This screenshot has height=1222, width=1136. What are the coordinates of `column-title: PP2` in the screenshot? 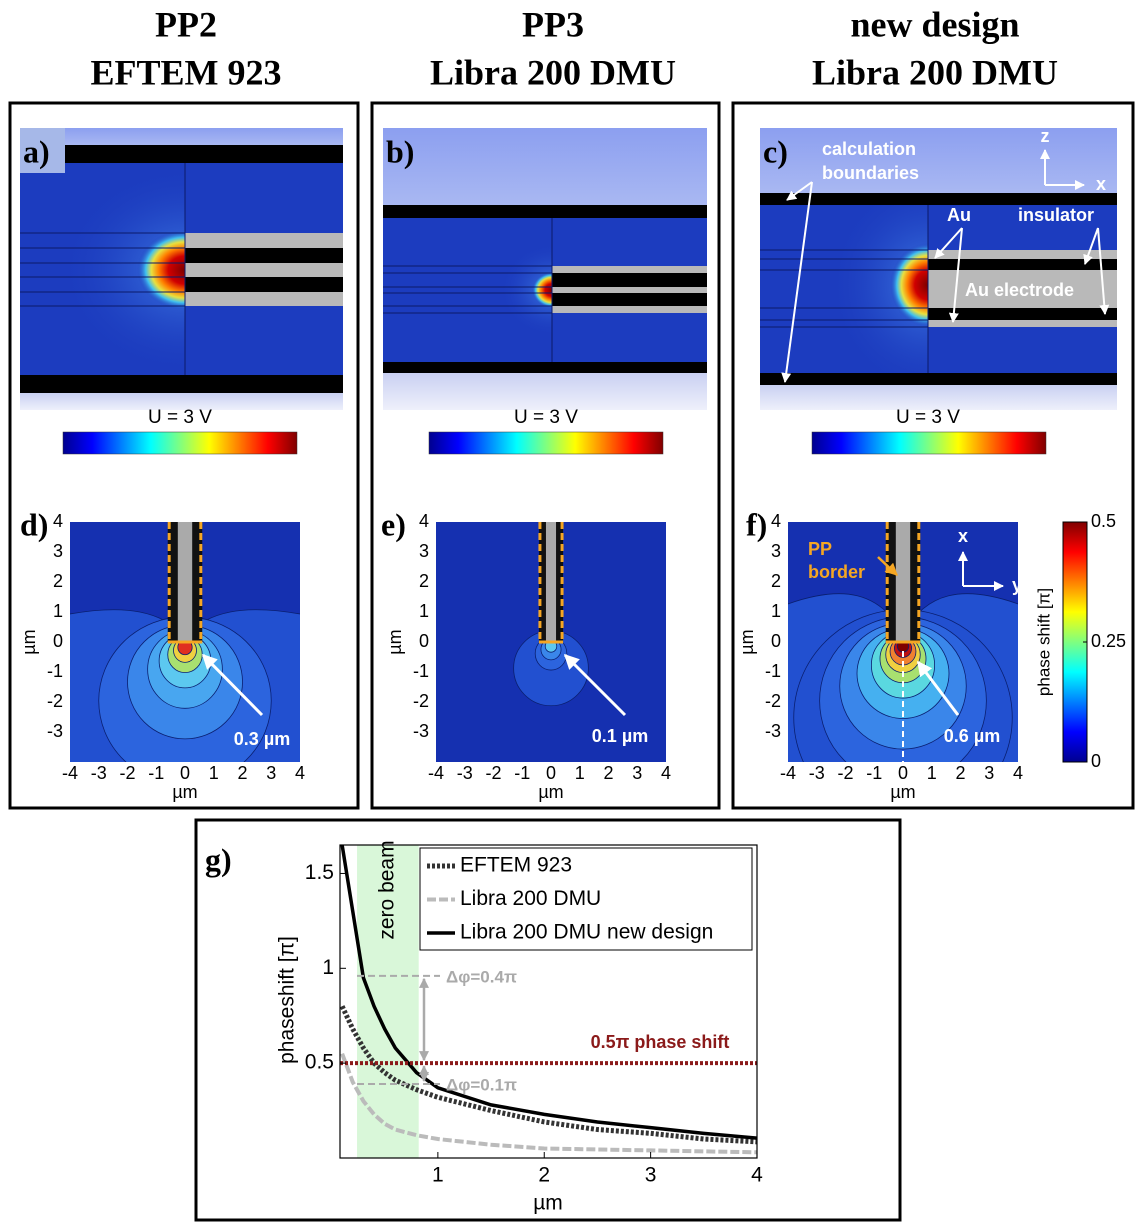 It's located at (186, 24).